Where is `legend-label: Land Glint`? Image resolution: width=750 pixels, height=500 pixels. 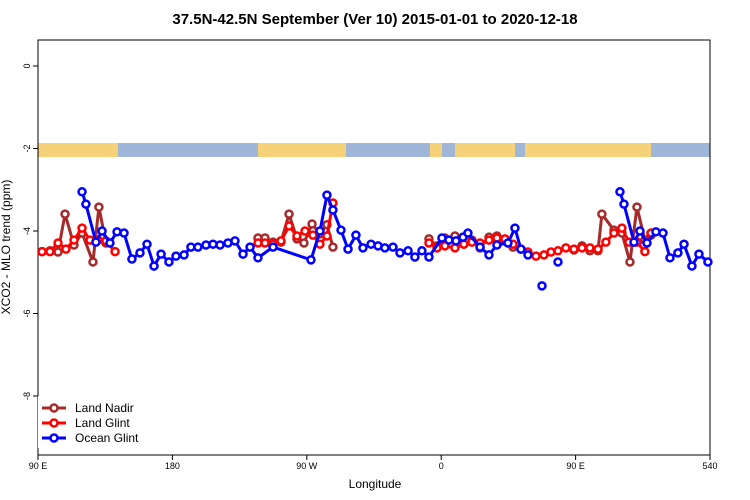 legend-label: Land Glint is located at coordinates (102, 423).